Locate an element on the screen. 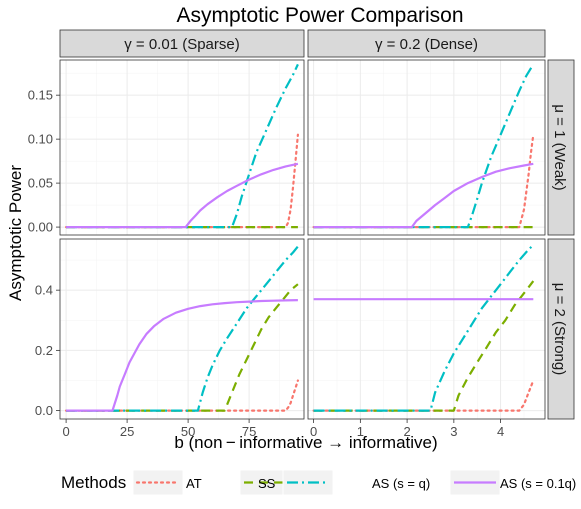 This screenshot has height=509, width=581. column-strip-label: γ = 0.01 (Sparse) is located at coordinates (181, 44).